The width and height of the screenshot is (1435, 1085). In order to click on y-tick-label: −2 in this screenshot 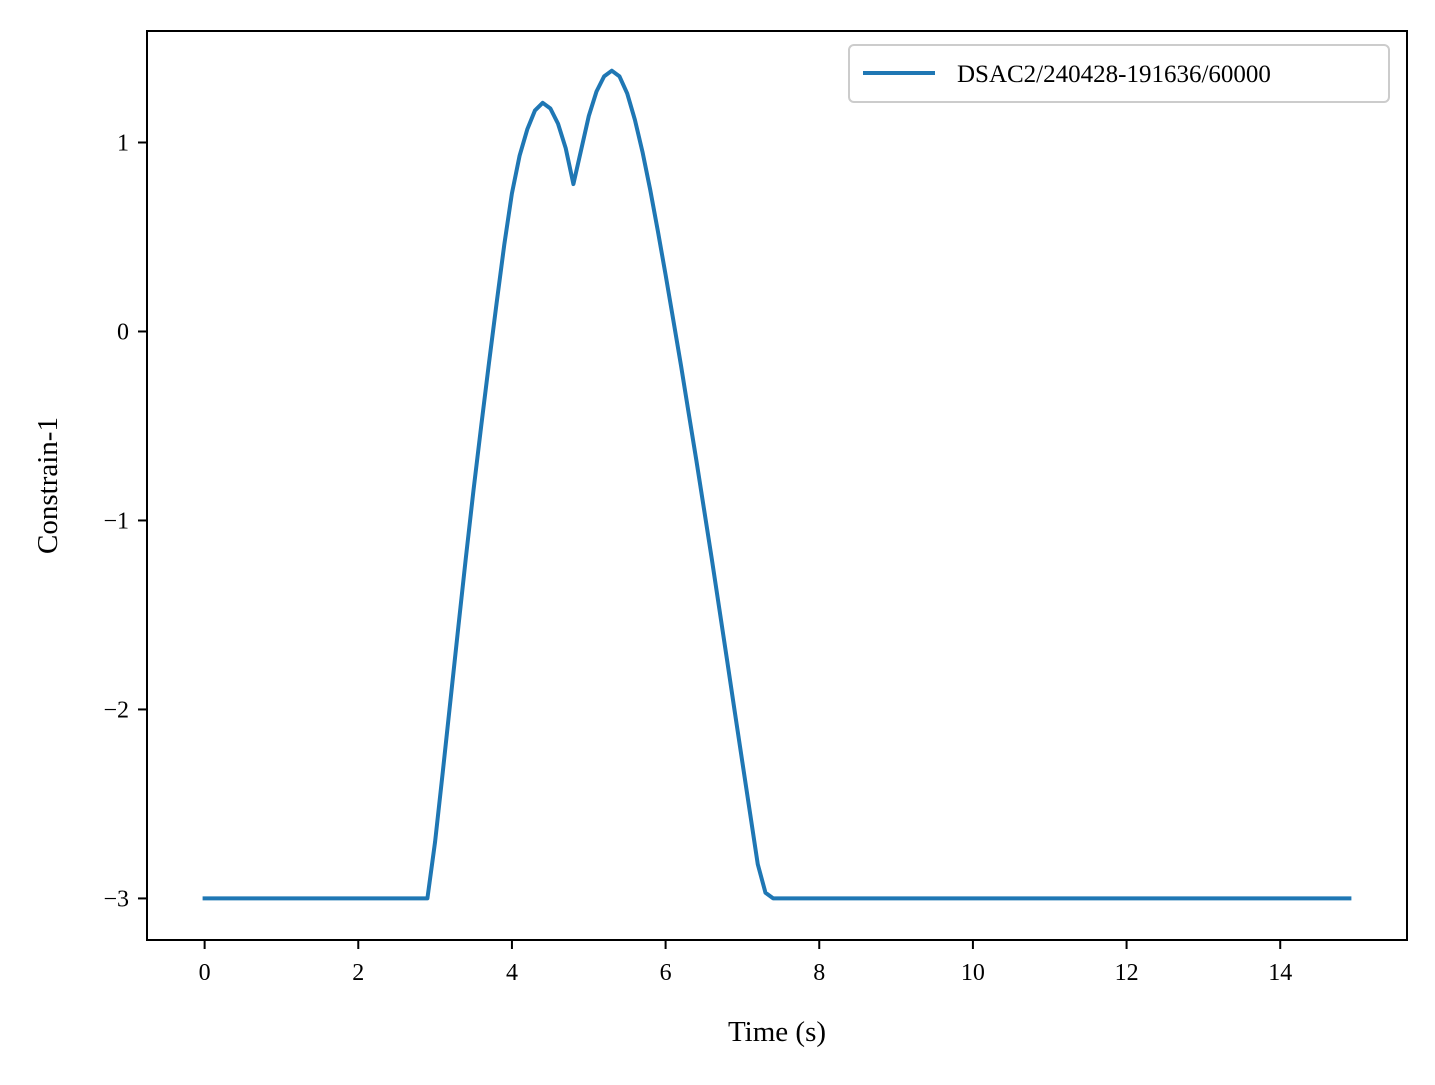, I will do `click(116, 710)`.